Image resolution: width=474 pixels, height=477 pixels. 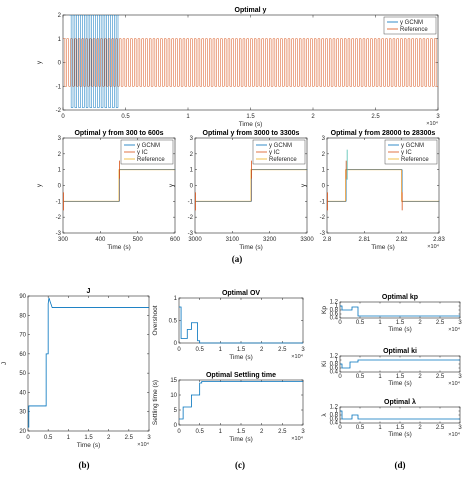 I want to click on y-axis-label: Ki, so click(x=324, y=364).